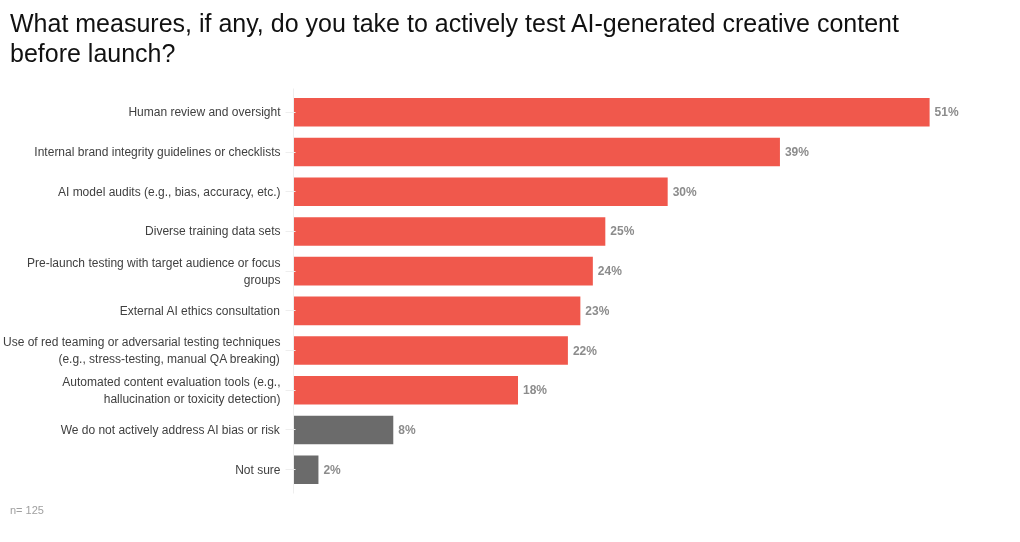  I want to click on y-tick-label: Internal brand integrity guidelines or checklists, so click(157, 152).